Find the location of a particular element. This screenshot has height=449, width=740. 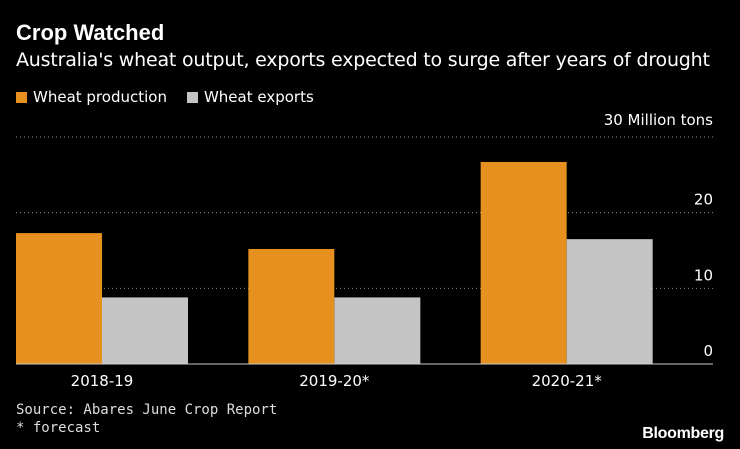

forecast-note: * forecast is located at coordinates (58, 428).